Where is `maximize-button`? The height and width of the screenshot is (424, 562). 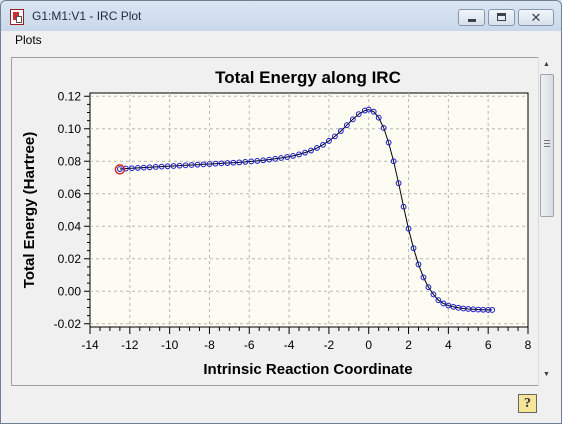
maximize-button is located at coordinates (501, 17).